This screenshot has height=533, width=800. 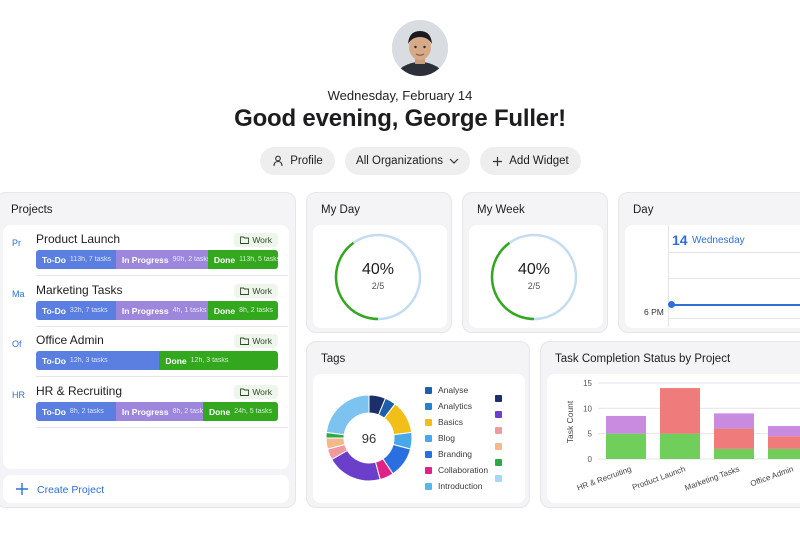 I want to click on my-week-title: My Week, so click(x=501, y=210).